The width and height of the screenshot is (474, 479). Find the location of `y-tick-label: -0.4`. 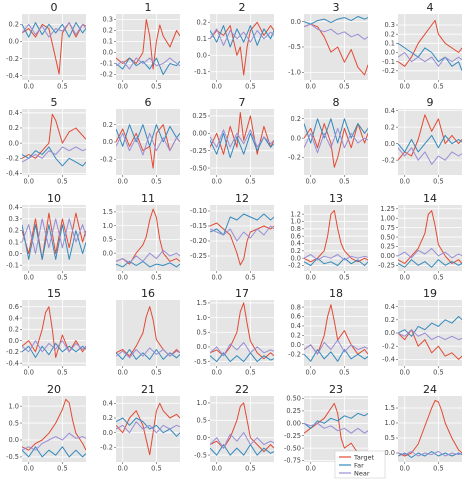

y-tick-label: -0.4 is located at coordinates (12, 174).